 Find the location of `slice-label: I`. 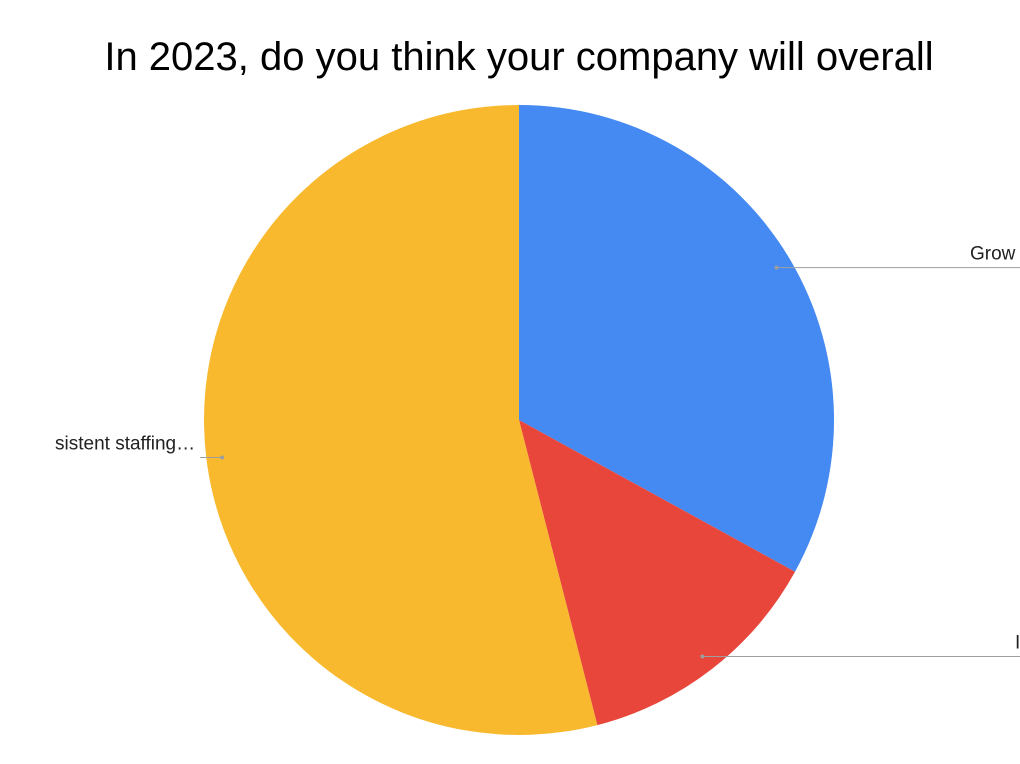

slice-label: I is located at coordinates (1017, 642).